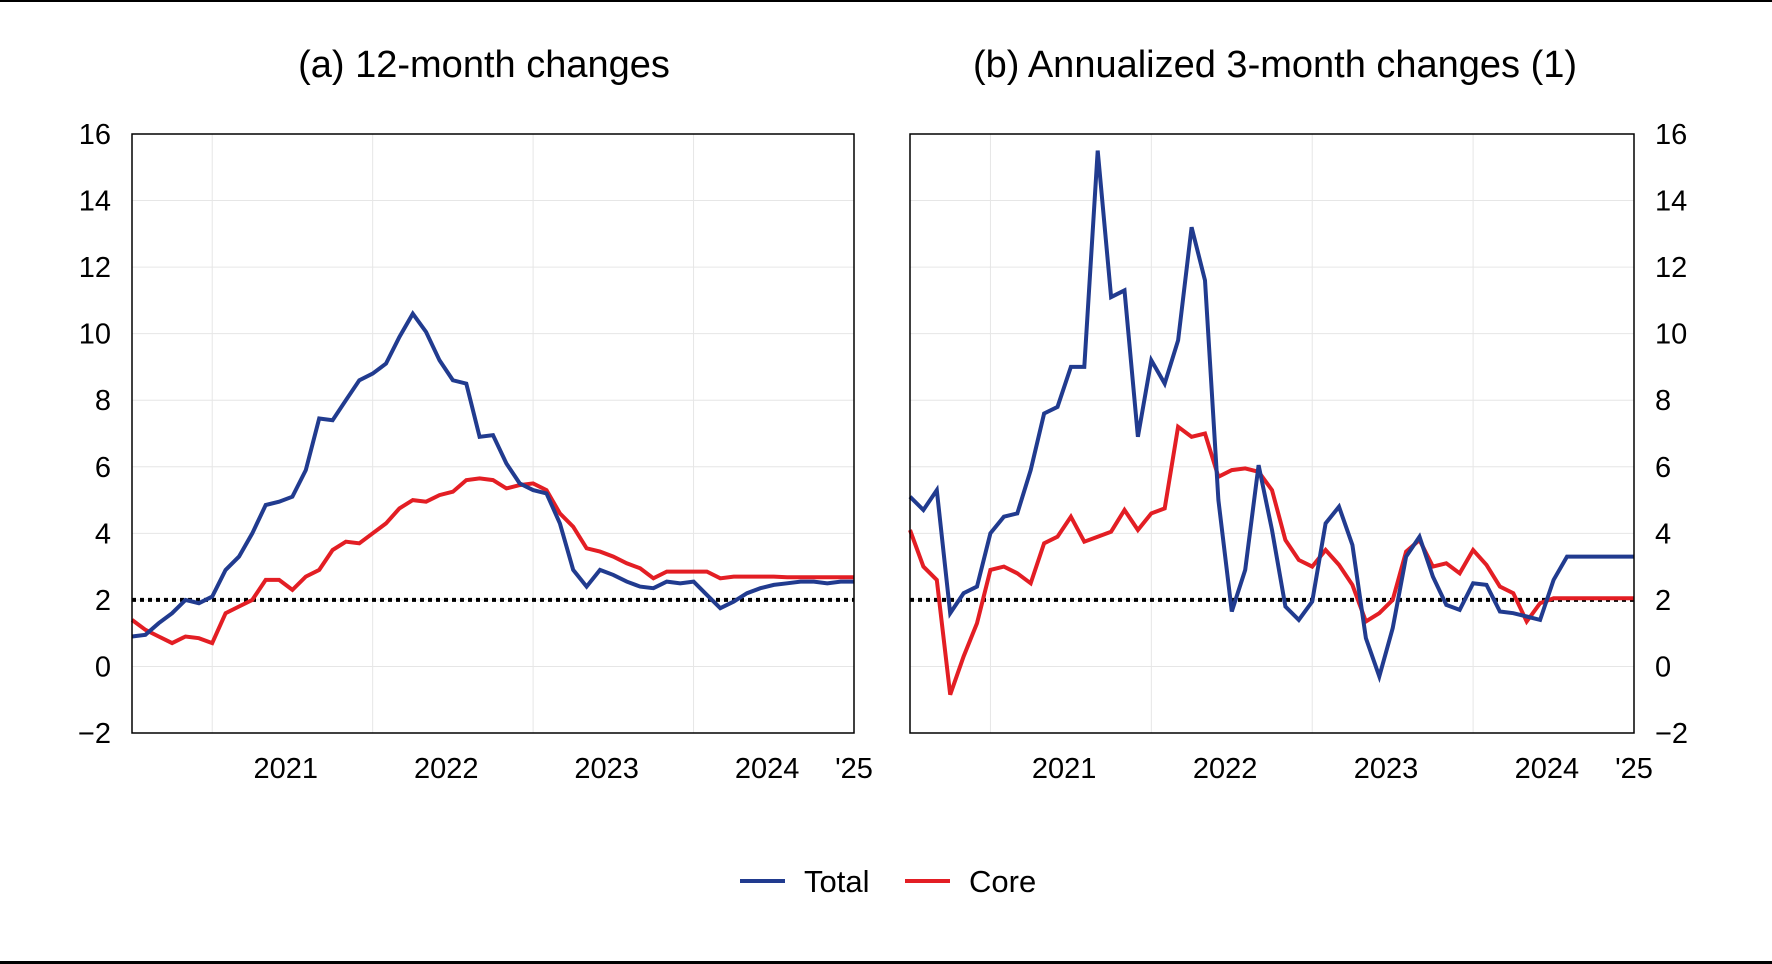 The height and width of the screenshot is (964, 1772). What do you see at coordinates (1275, 65) in the screenshot?
I see `panel-b-title: (b) Annualized 3-month changes (1)` at bounding box center [1275, 65].